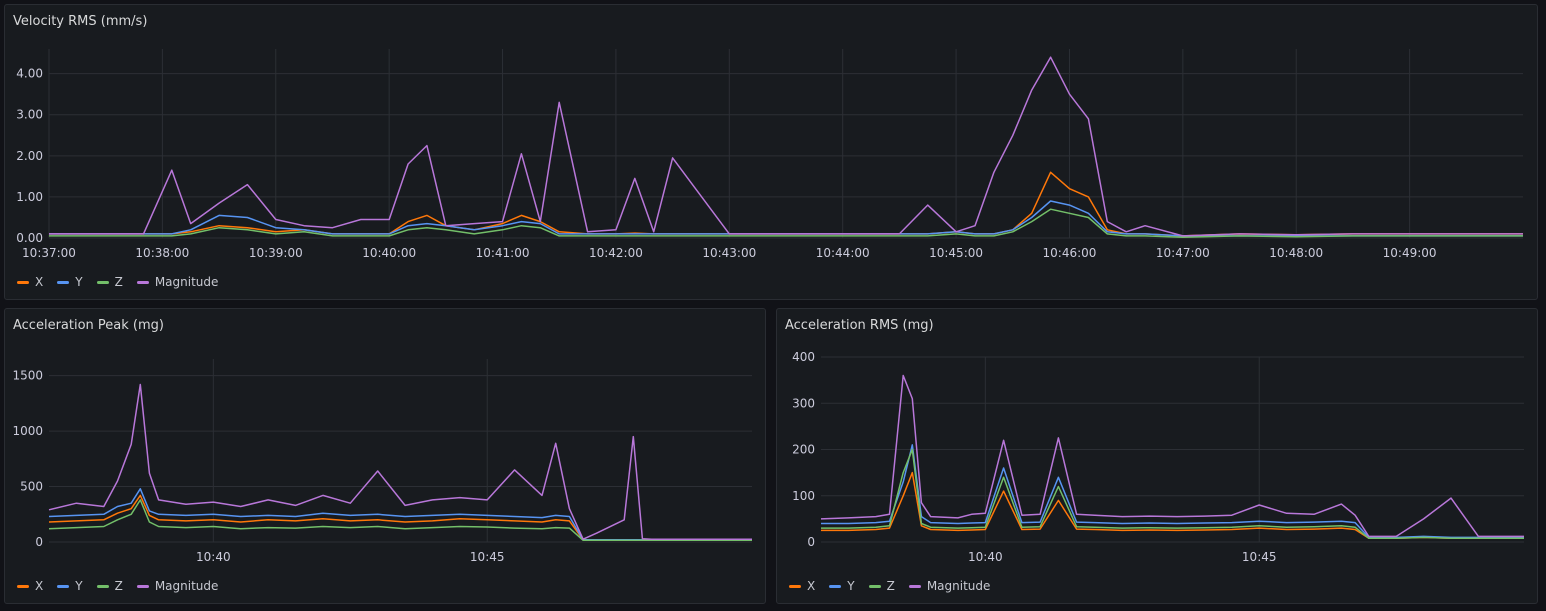 The width and height of the screenshot is (1546, 611). Describe the element at coordinates (29, 197) in the screenshot. I see `y-tick-label: 1.00` at that location.